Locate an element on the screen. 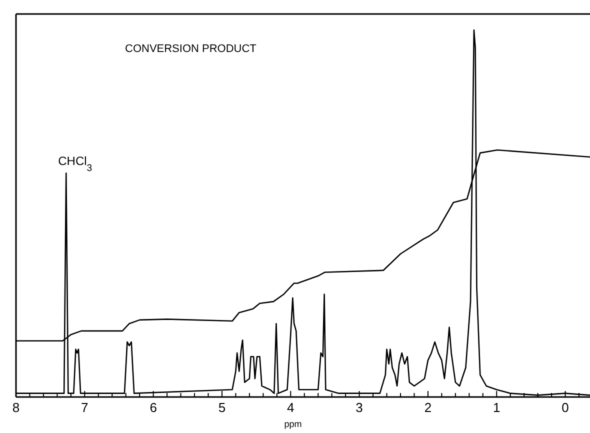  x-tick-label: 6 is located at coordinates (153, 407).